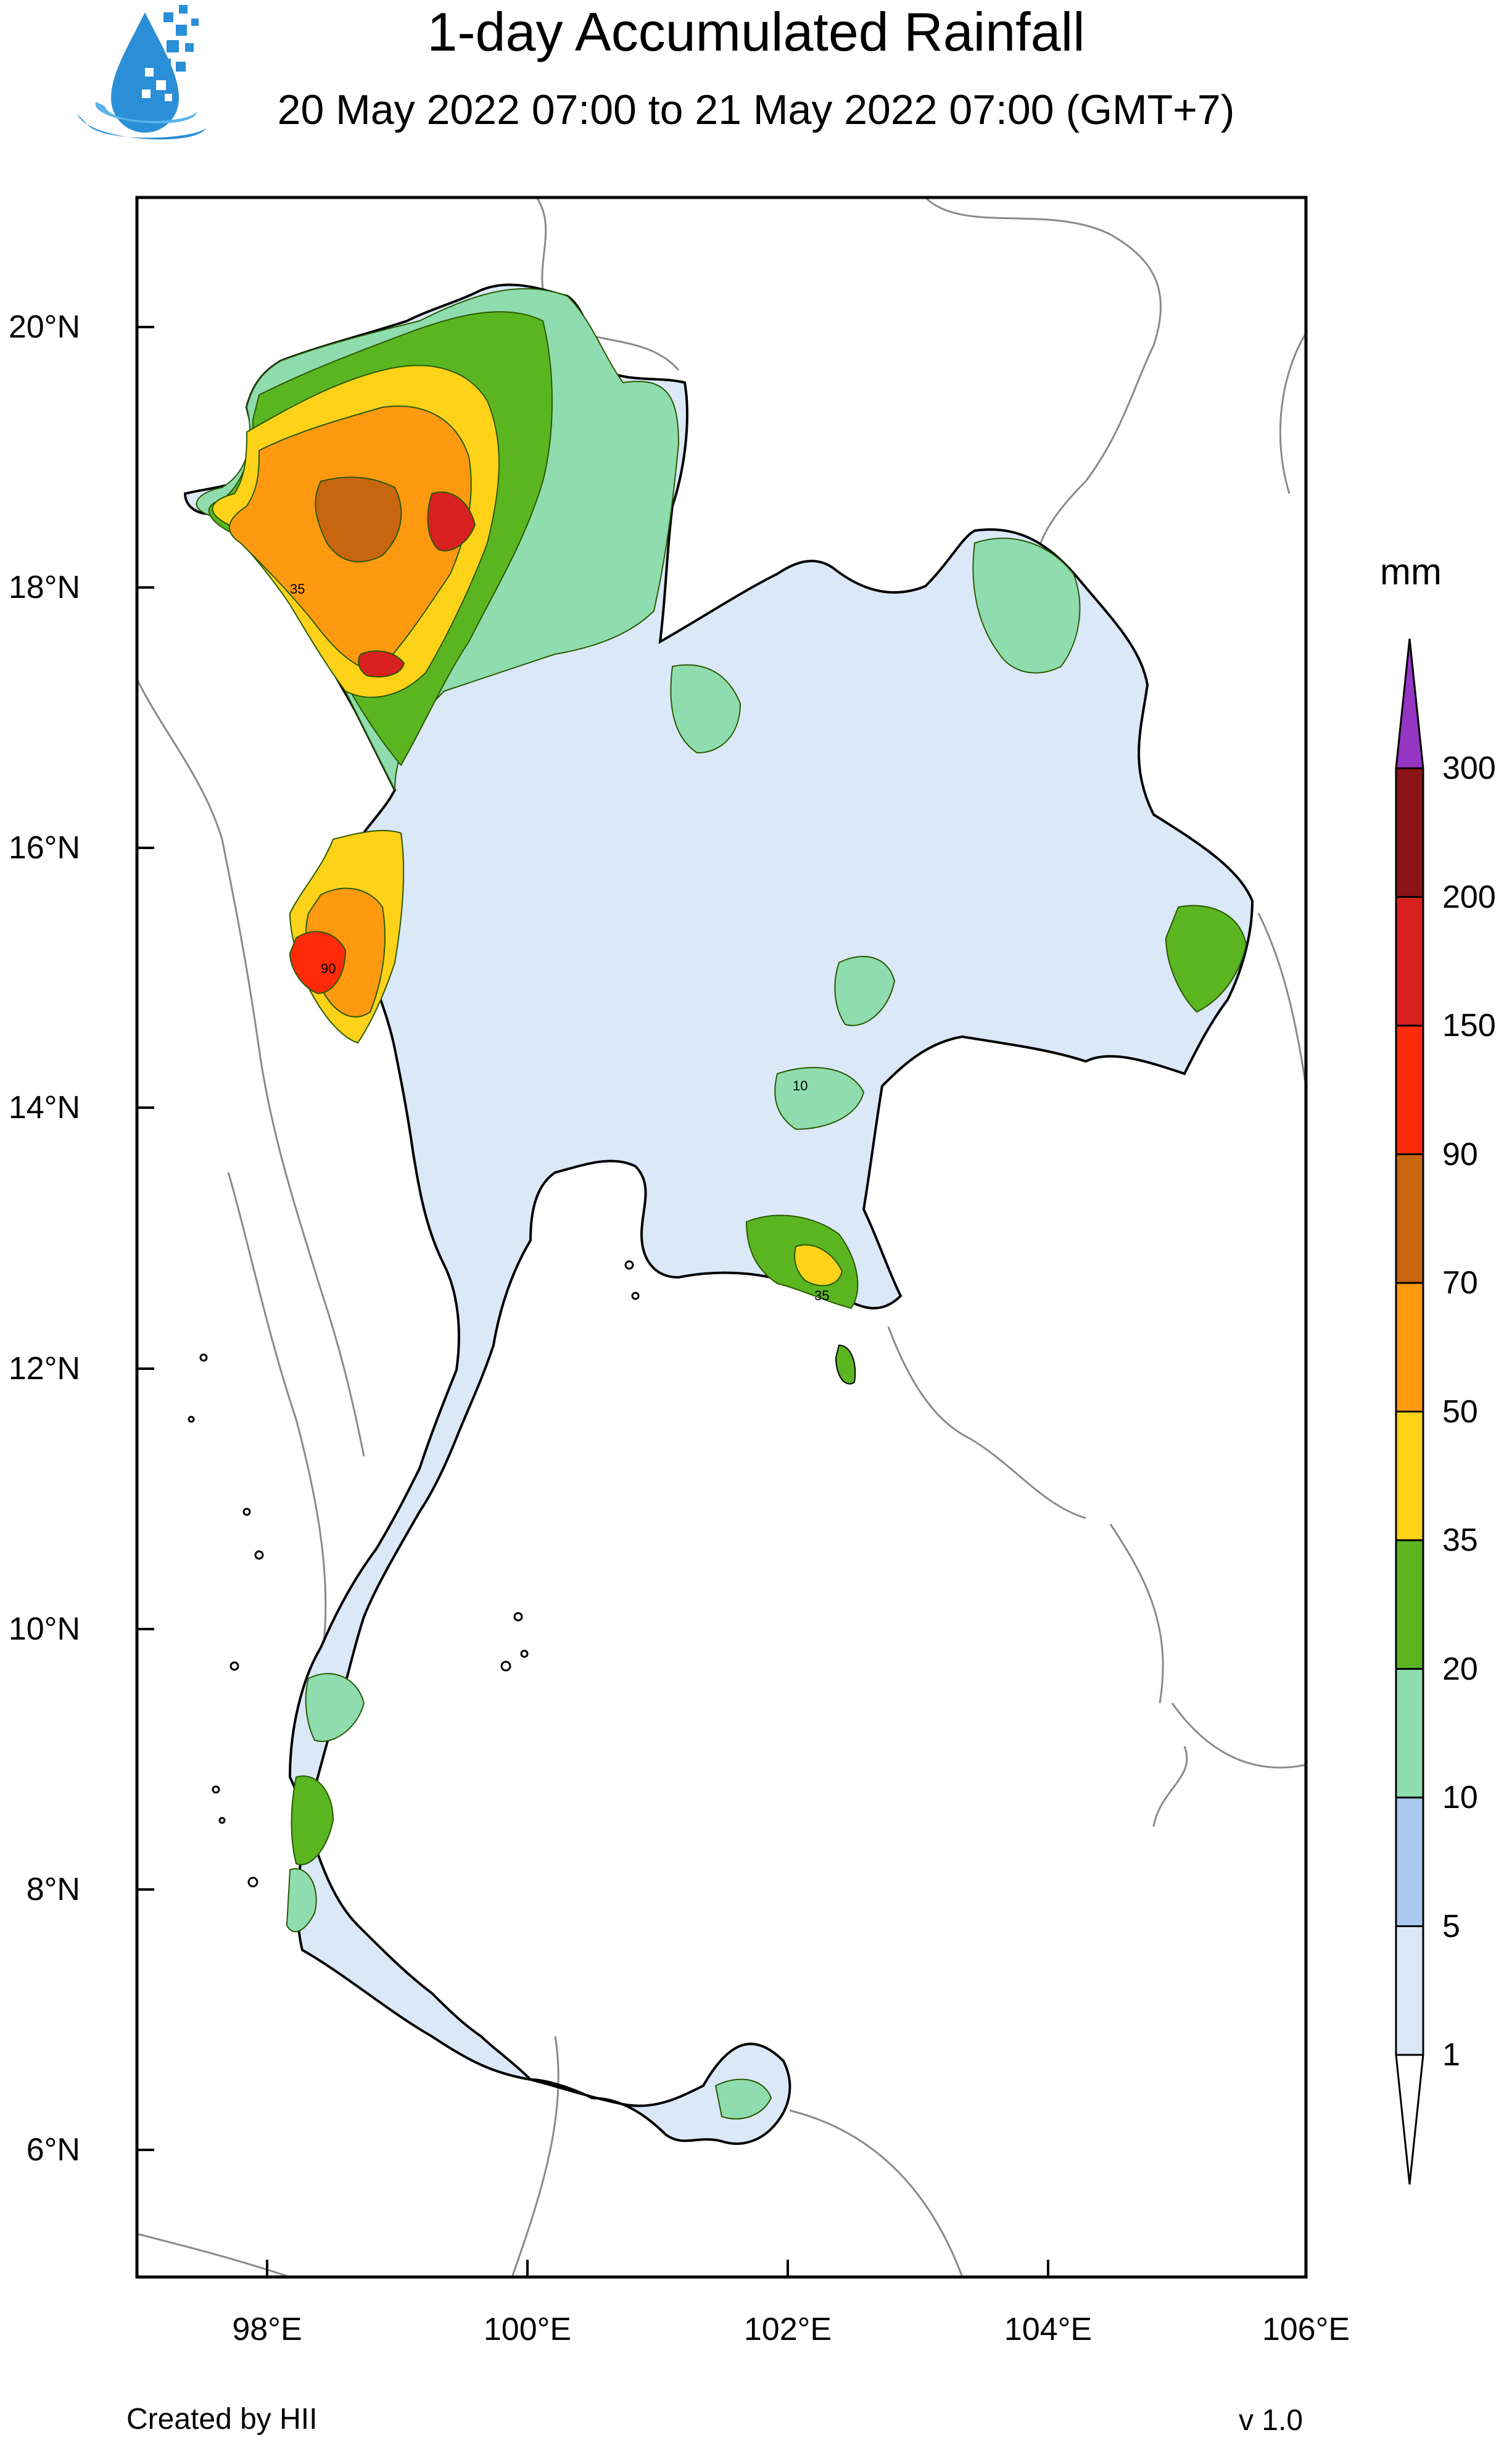 The height and width of the screenshot is (2443, 1512). I want to click on lat-label: 20°N, so click(44, 327).